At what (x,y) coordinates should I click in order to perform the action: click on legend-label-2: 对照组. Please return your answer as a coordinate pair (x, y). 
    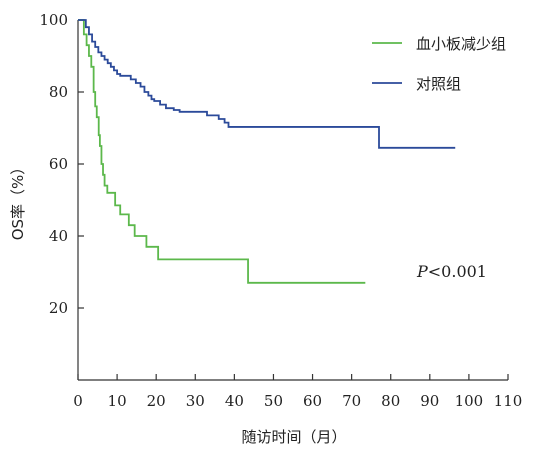
    Looking at the image, I should click on (438, 84).